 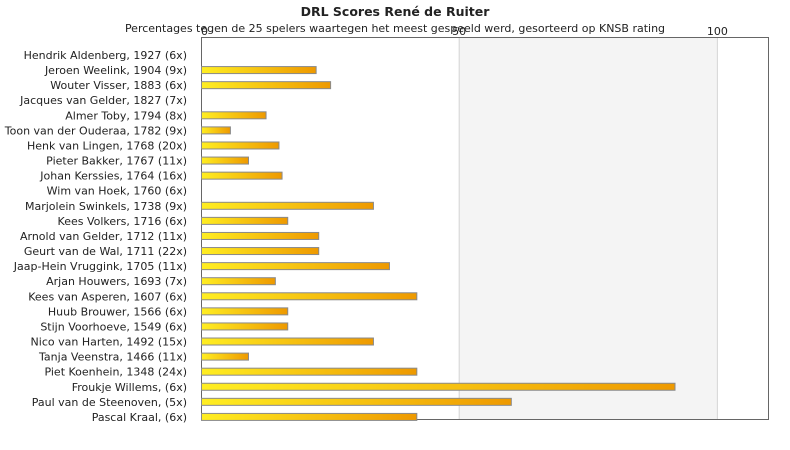 I want to click on category-label: Nico van Harten, 1492 (15x), so click(x=109, y=342).